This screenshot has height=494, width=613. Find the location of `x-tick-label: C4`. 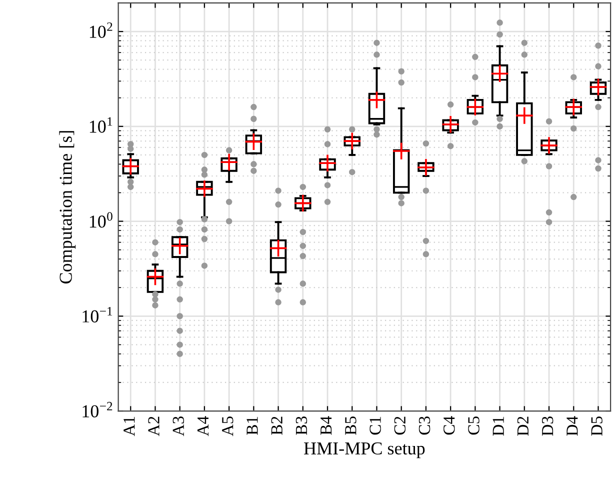

x-tick-label: C4 is located at coordinates (449, 425).